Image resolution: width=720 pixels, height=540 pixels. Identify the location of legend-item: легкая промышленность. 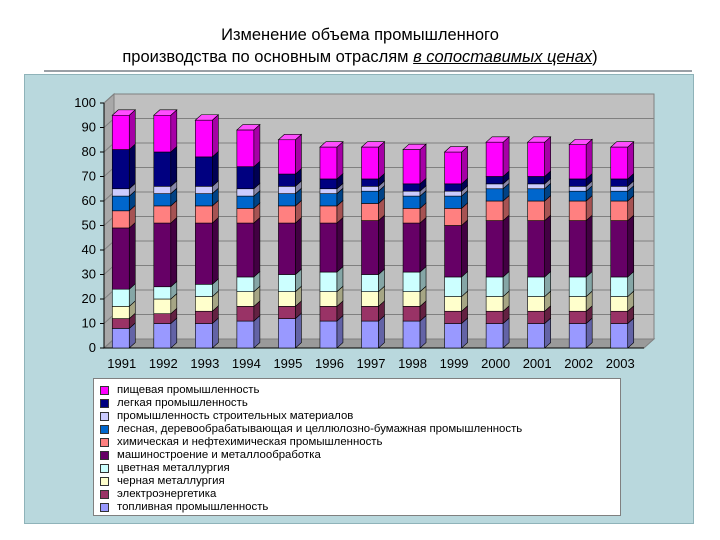
(174, 403).